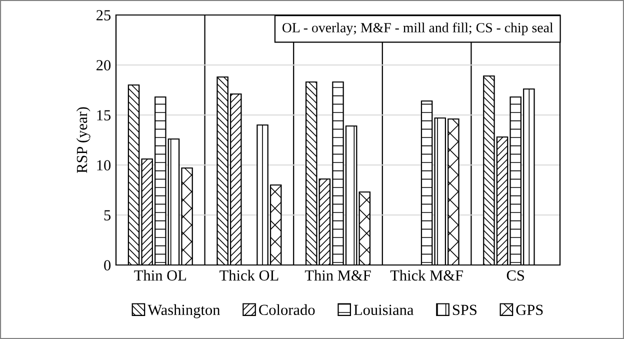  I want to click on x-tick-label: Thick OL, so click(249, 275).